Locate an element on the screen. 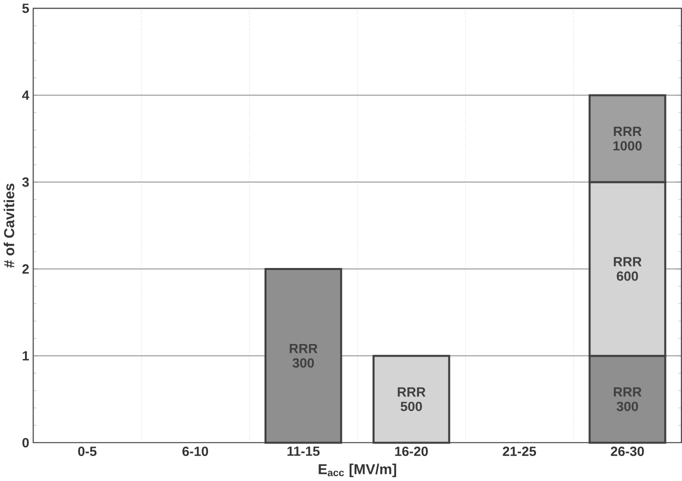 The image size is (682, 481). y-tick-label: 2 is located at coordinates (25, 269).